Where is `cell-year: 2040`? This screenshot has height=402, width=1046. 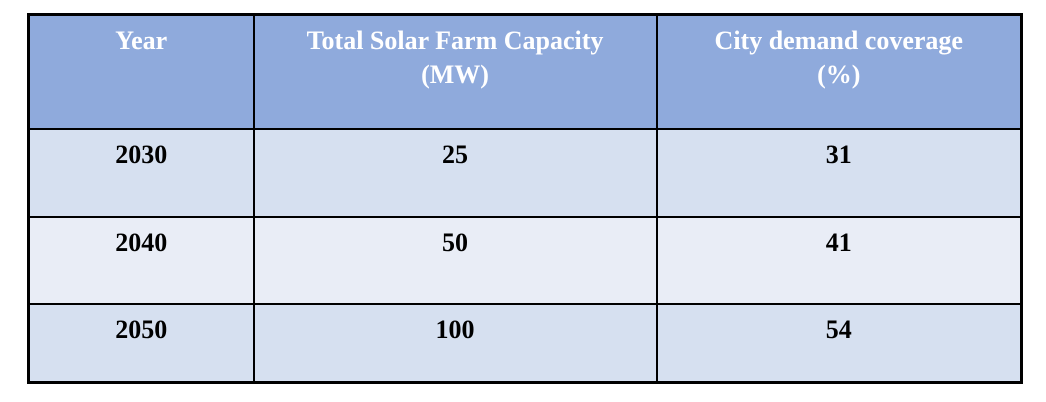 cell-year: 2040 is located at coordinates (141, 260).